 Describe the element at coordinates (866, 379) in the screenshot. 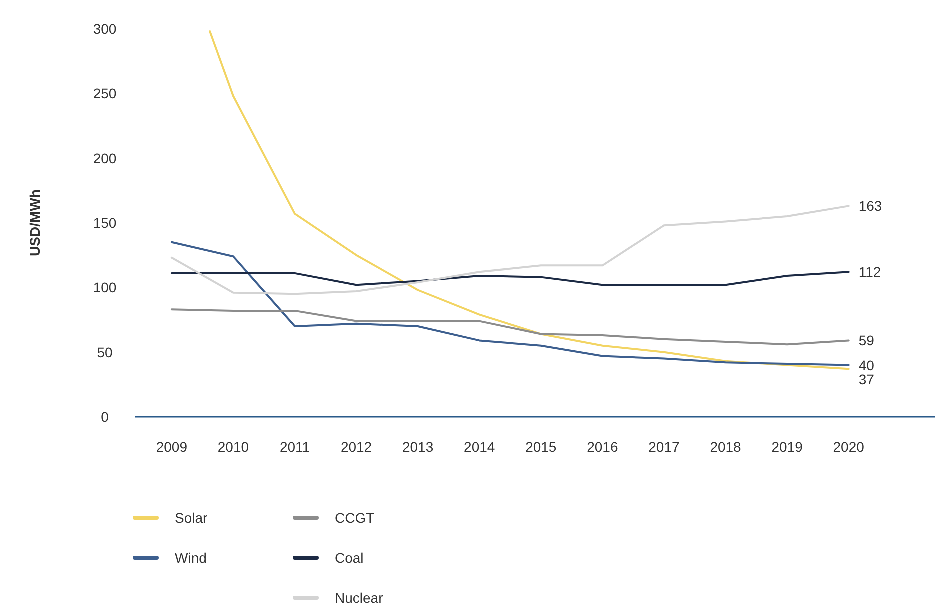

I see `data-label: 37` at that location.